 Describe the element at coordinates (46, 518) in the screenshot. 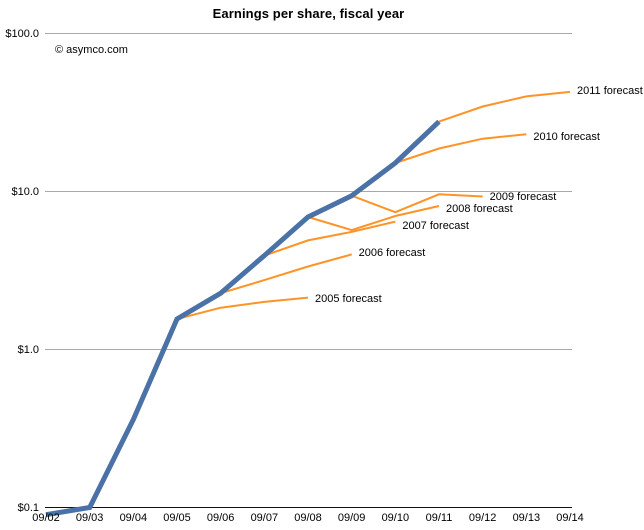

I see `x-tick-label: 09/02` at that location.